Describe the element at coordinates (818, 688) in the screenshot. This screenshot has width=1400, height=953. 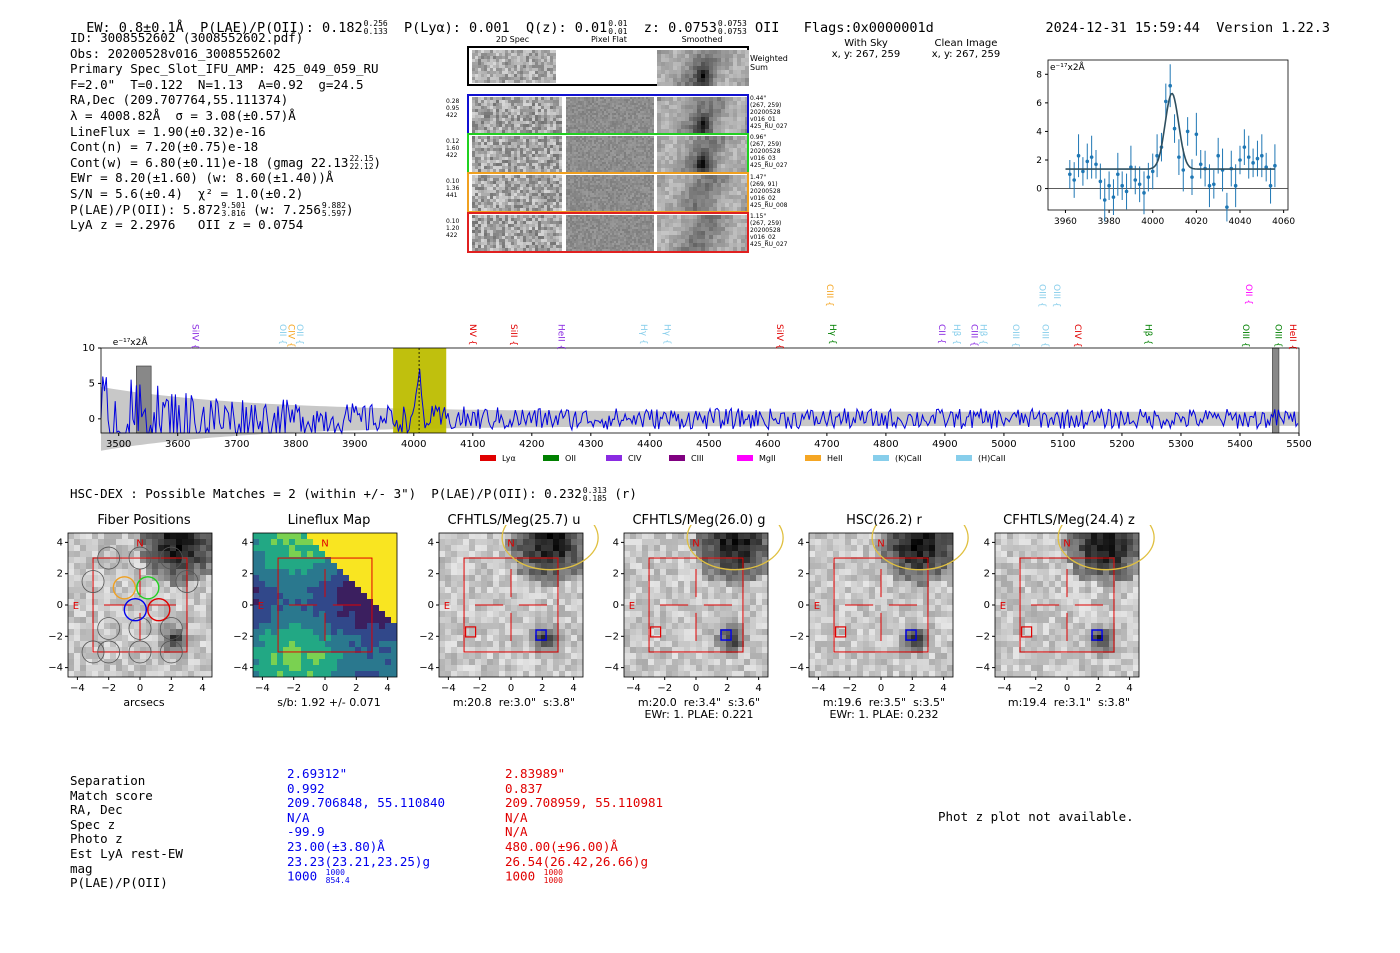
I see `panel-x-tick-label: −4` at that location.